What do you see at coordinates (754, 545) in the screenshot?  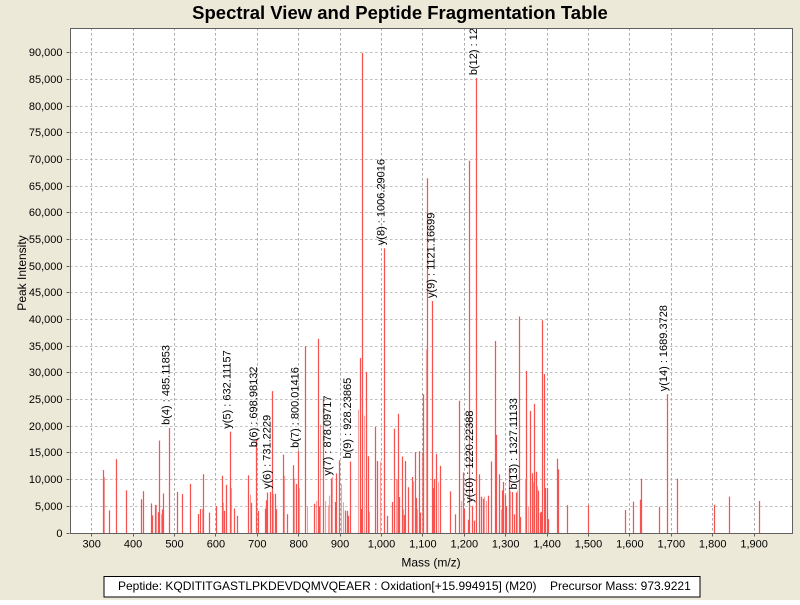 I see `svg-text: 1,900` at bounding box center [754, 545].